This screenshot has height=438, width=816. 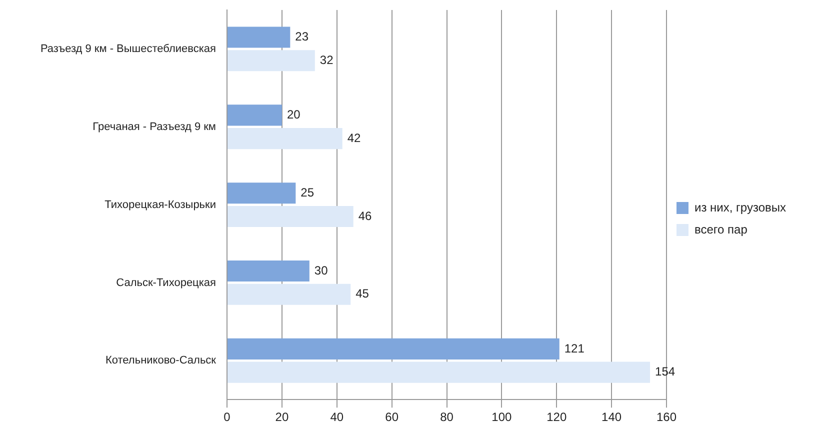 What do you see at coordinates (307, 192) in the screenshot?
I see `data-label: 25` at bounding box center [307, 192].